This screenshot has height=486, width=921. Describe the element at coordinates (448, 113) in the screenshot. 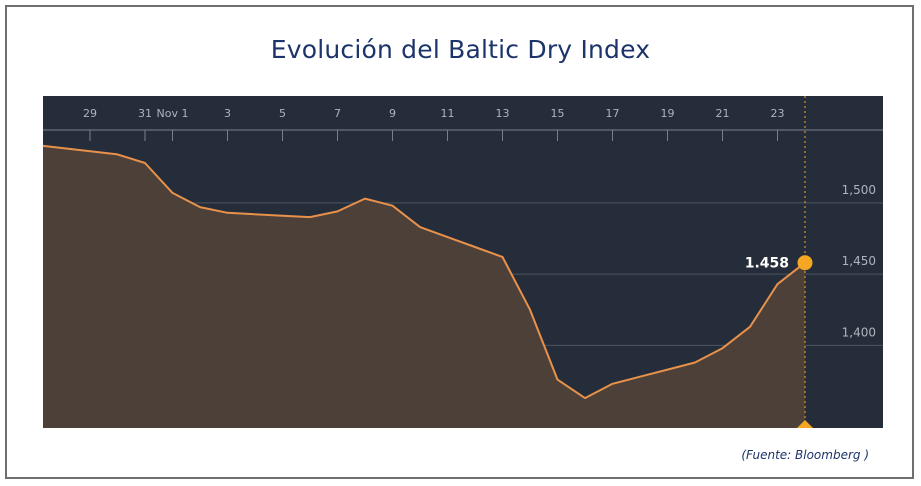

I see `x-tick-label: 11` at that location.